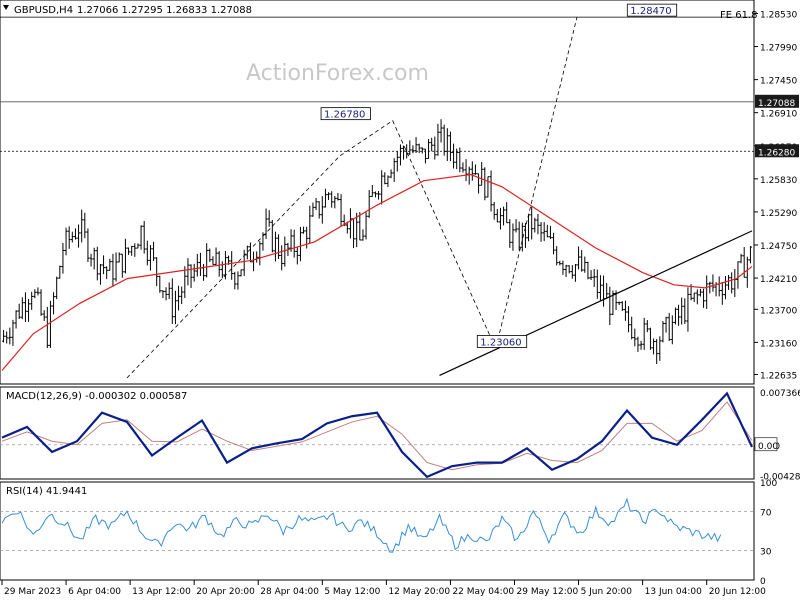 Image resolution: width=800 pixels, height=604 pixels. I want to click on time-axis-label: 13 Jun 04:00, so click(673, 592).